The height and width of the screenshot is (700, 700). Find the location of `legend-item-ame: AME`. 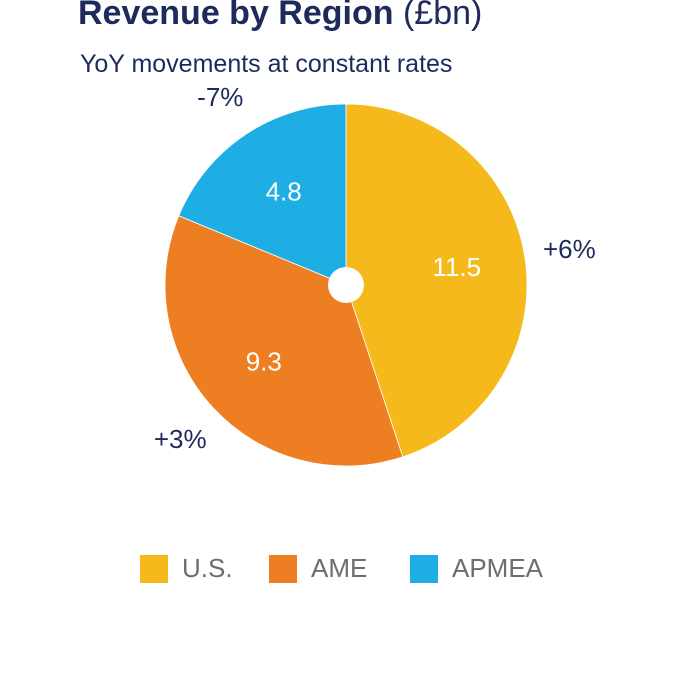

legend-item-ame: AME is located at coordinates (318, 568).